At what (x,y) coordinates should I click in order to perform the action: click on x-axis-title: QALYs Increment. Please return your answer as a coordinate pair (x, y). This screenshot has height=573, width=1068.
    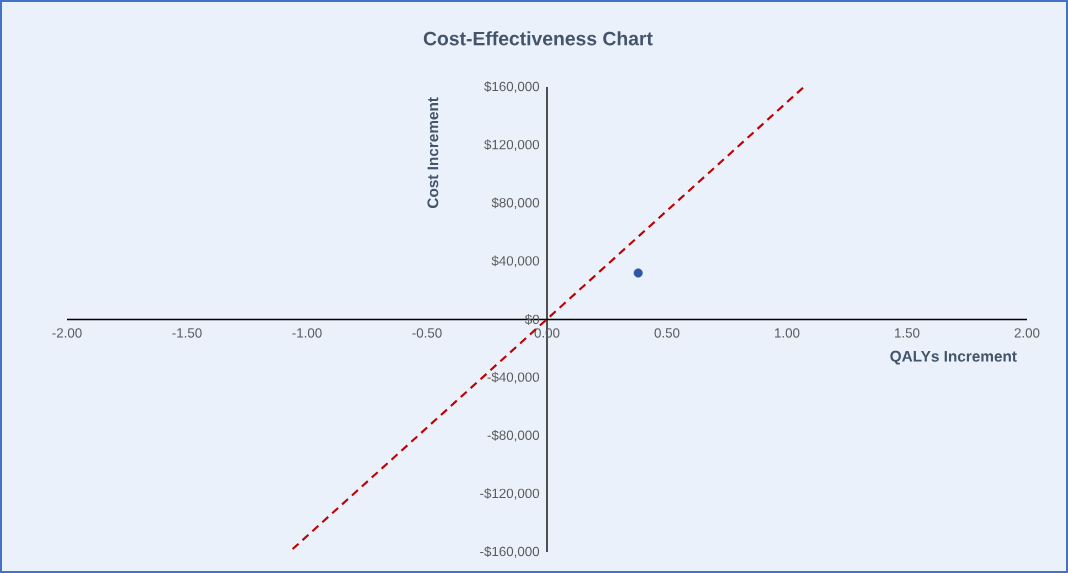
    Looking at the image, I should click on (953, 357).